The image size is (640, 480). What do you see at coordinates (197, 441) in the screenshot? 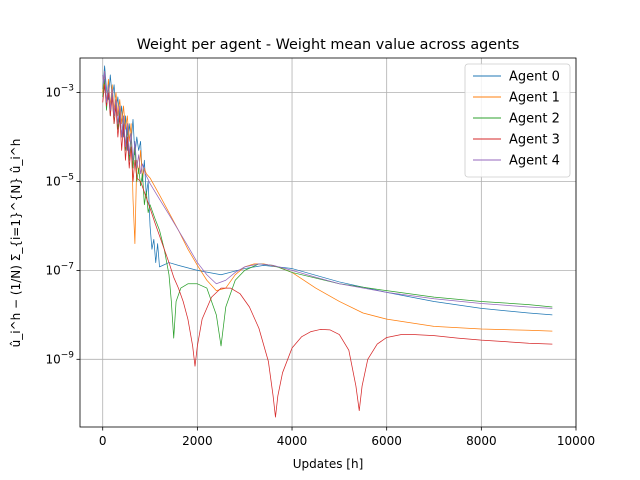
I see `x-tick-label: 2000` at bounding box center [197, 441].